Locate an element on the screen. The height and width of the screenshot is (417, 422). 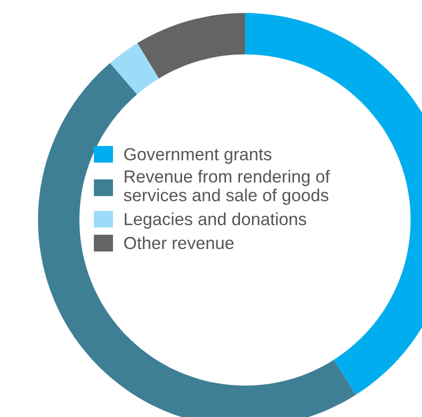
legend-label: Government grants is located at coordinates (198, 156).